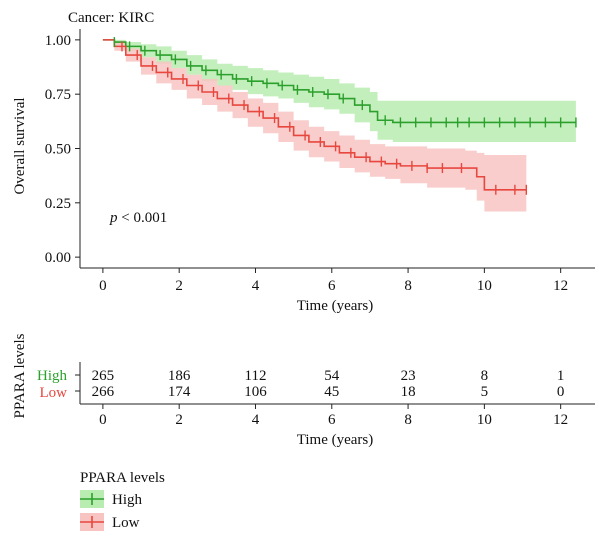 The width and height of the screenshot is (599, 539). Describe the element at coordinates (331, 392) in the screenshot. I see `risk-count-low-3: 45` at that location.